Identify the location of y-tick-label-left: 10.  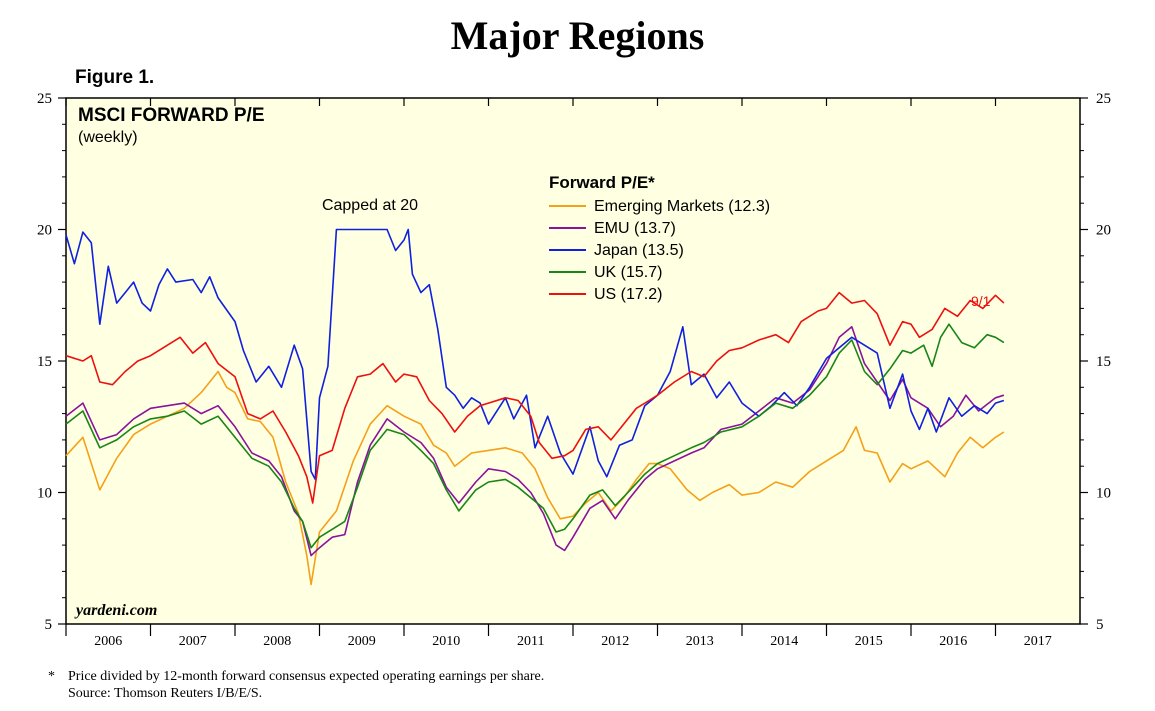
(44, 494).